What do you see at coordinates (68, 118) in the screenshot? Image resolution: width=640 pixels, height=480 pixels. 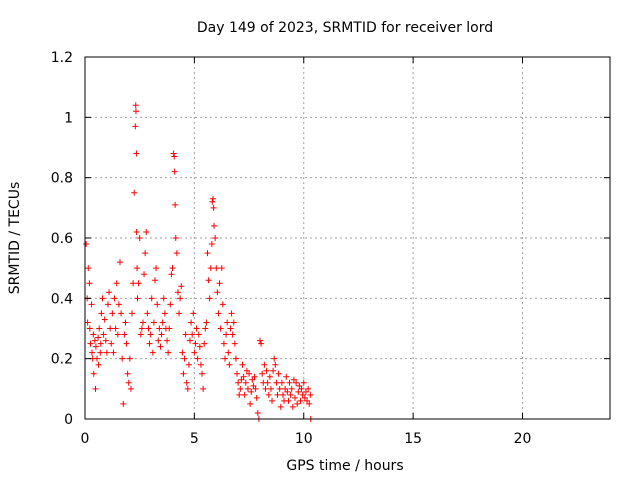 I see `y-tick-label: 1` at bounding box center [68, 118].